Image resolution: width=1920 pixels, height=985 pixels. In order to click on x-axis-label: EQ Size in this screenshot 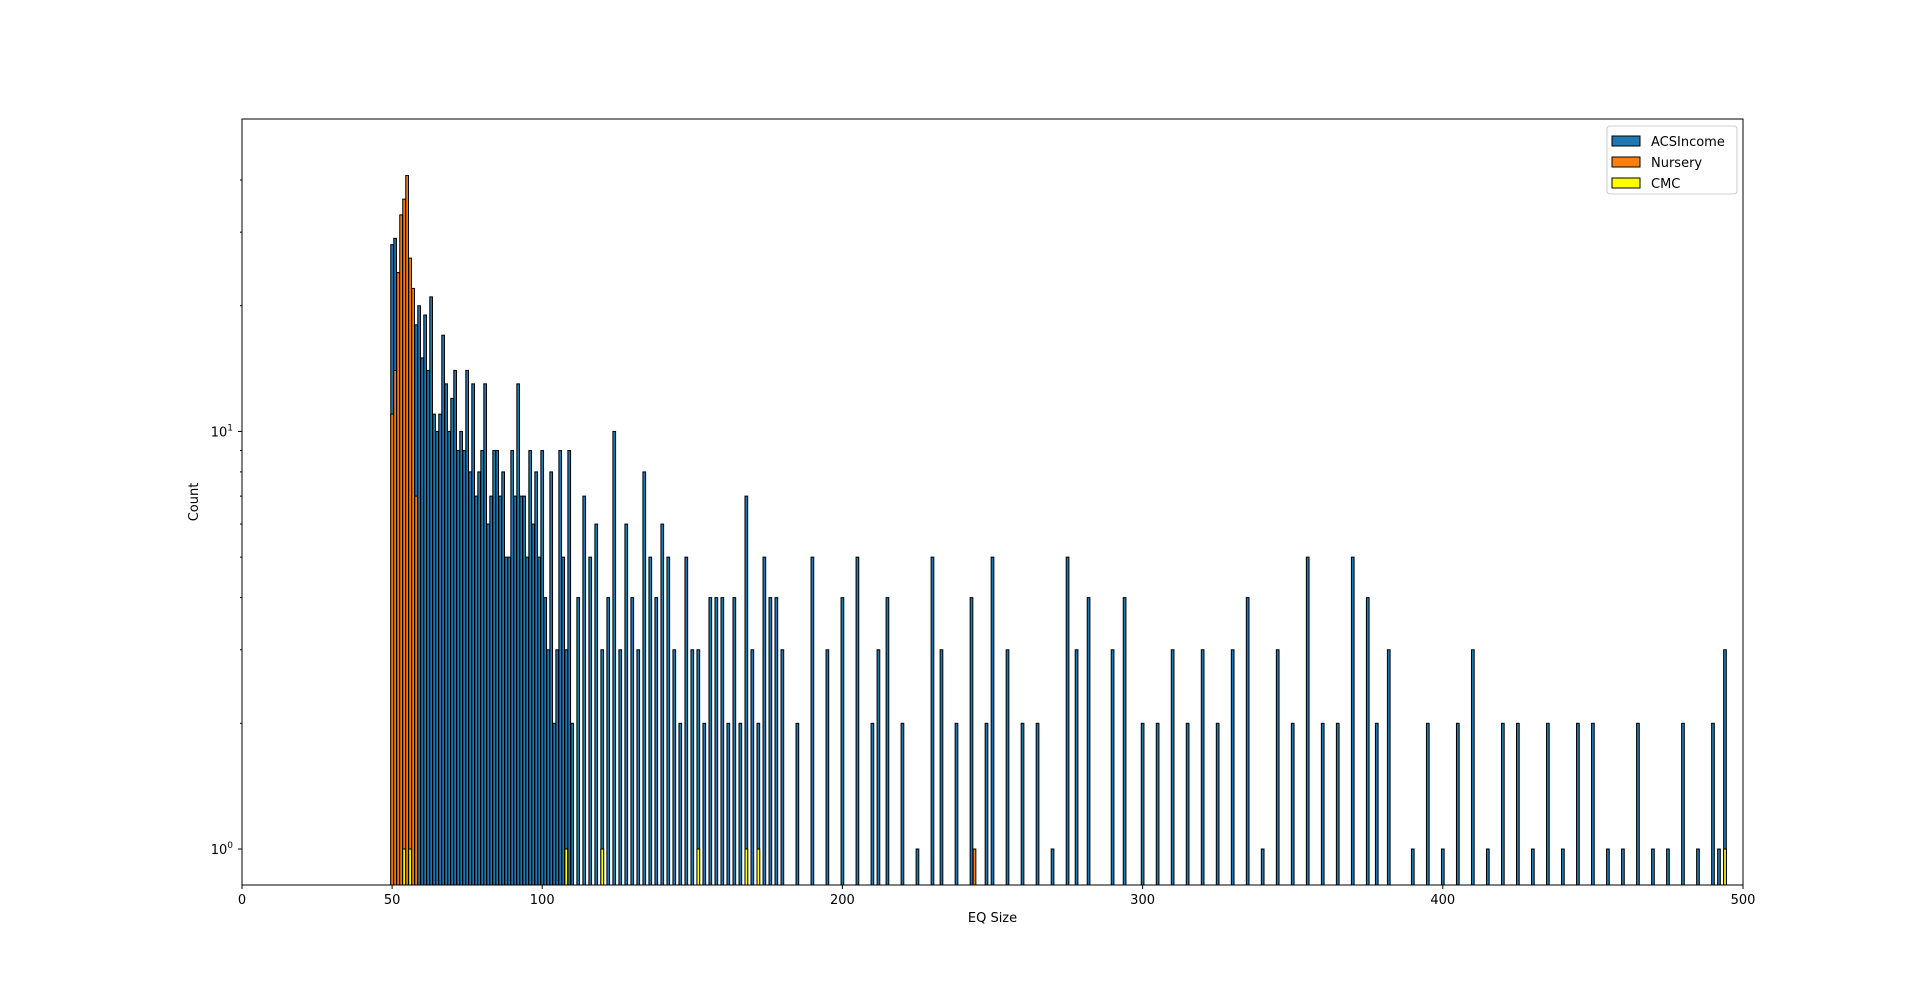, I will do `click(992, 918)`.